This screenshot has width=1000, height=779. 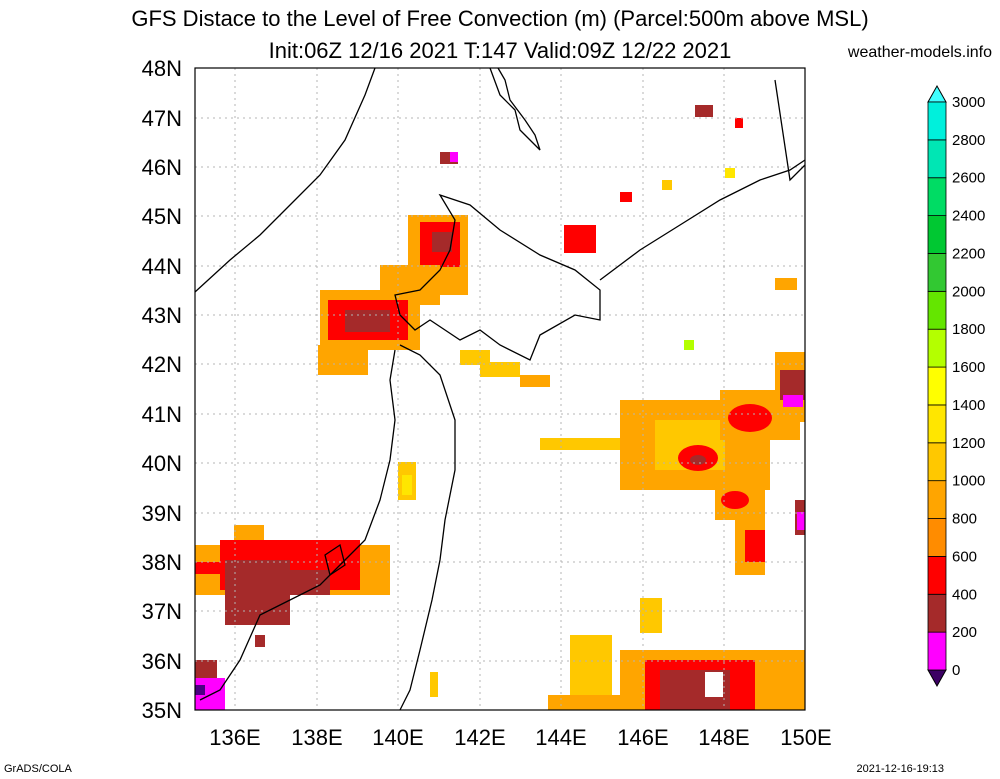 What do you see at coordinates (642, 737) in the screenshot?
I see `lon-label: 146E` at bounding box center [642, 737].